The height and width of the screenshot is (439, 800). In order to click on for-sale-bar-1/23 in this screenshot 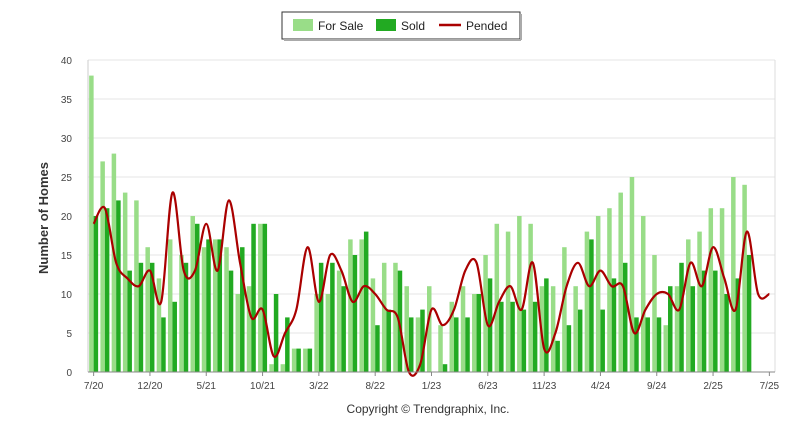, I will do `click(429, 329)`.